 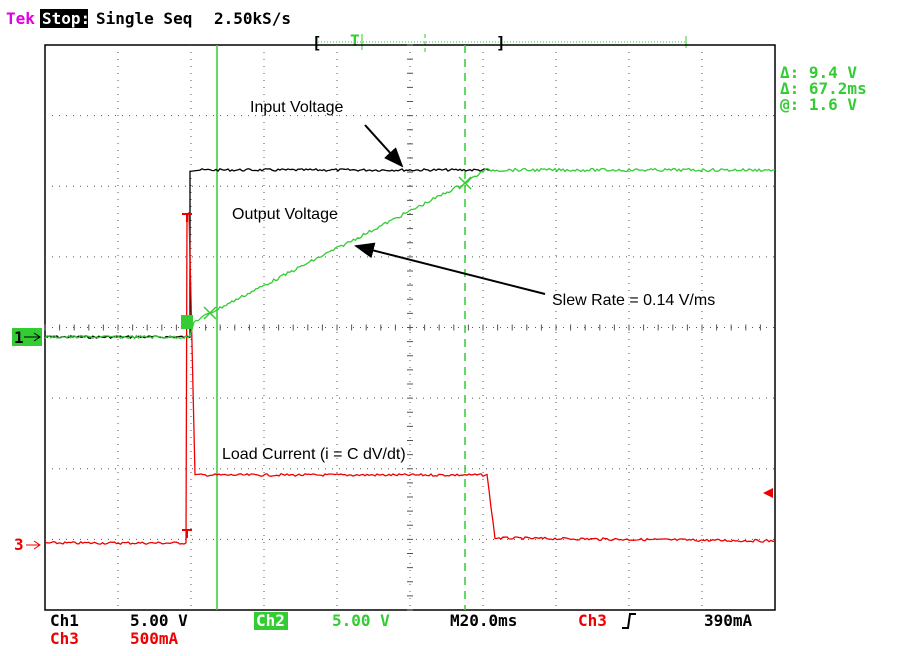 I want to click on readout-at: @: 1.6 V, so click(x=818, y=104).